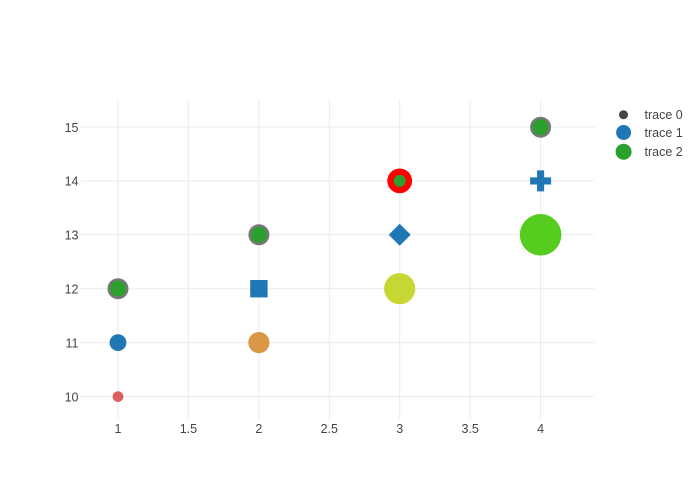 This screenshot has height=500, width=700. Describe the element at coordinates (118, 429) in the screenshot. I see `svg-text: 1` at that location.